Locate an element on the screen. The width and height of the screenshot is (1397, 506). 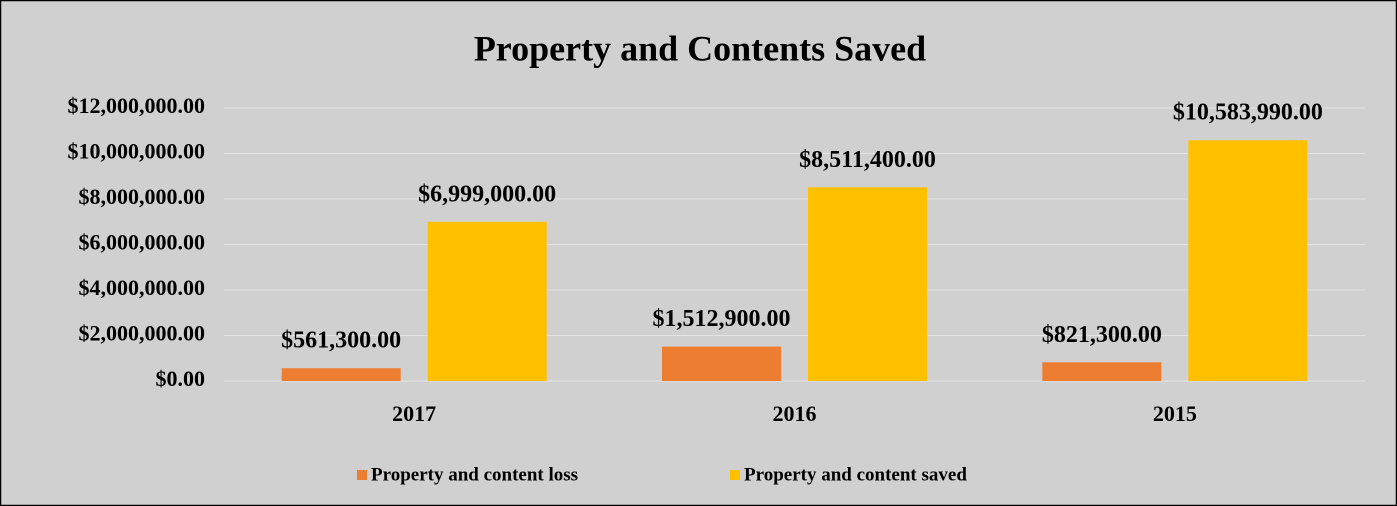
chart-title: Property and Contents Saved is located at coordinates (700, 48).